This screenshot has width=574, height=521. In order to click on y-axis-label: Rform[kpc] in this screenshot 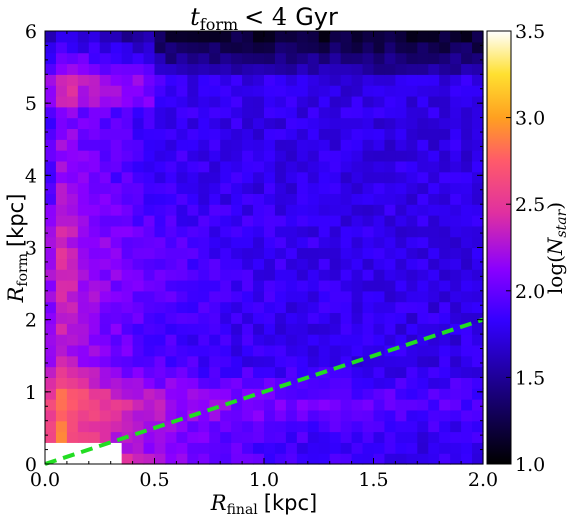, I will do `click(17, 249)`.